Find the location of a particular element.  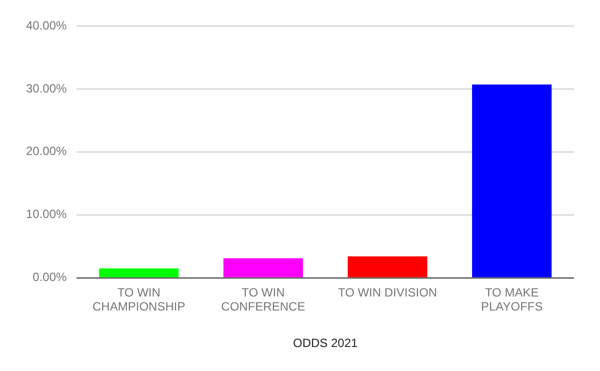

y-tick-label: 30.00% is located at coordinates (47, 88).